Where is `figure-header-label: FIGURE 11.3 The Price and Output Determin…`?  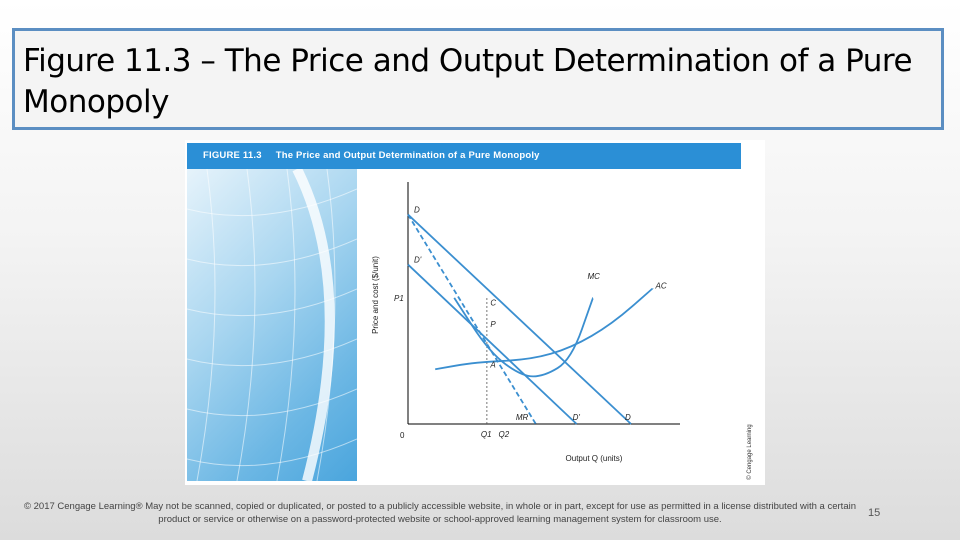 figure-header-label: FIGURE 11.3 The Price and Output Determin… is located at coordinates (378, 155).